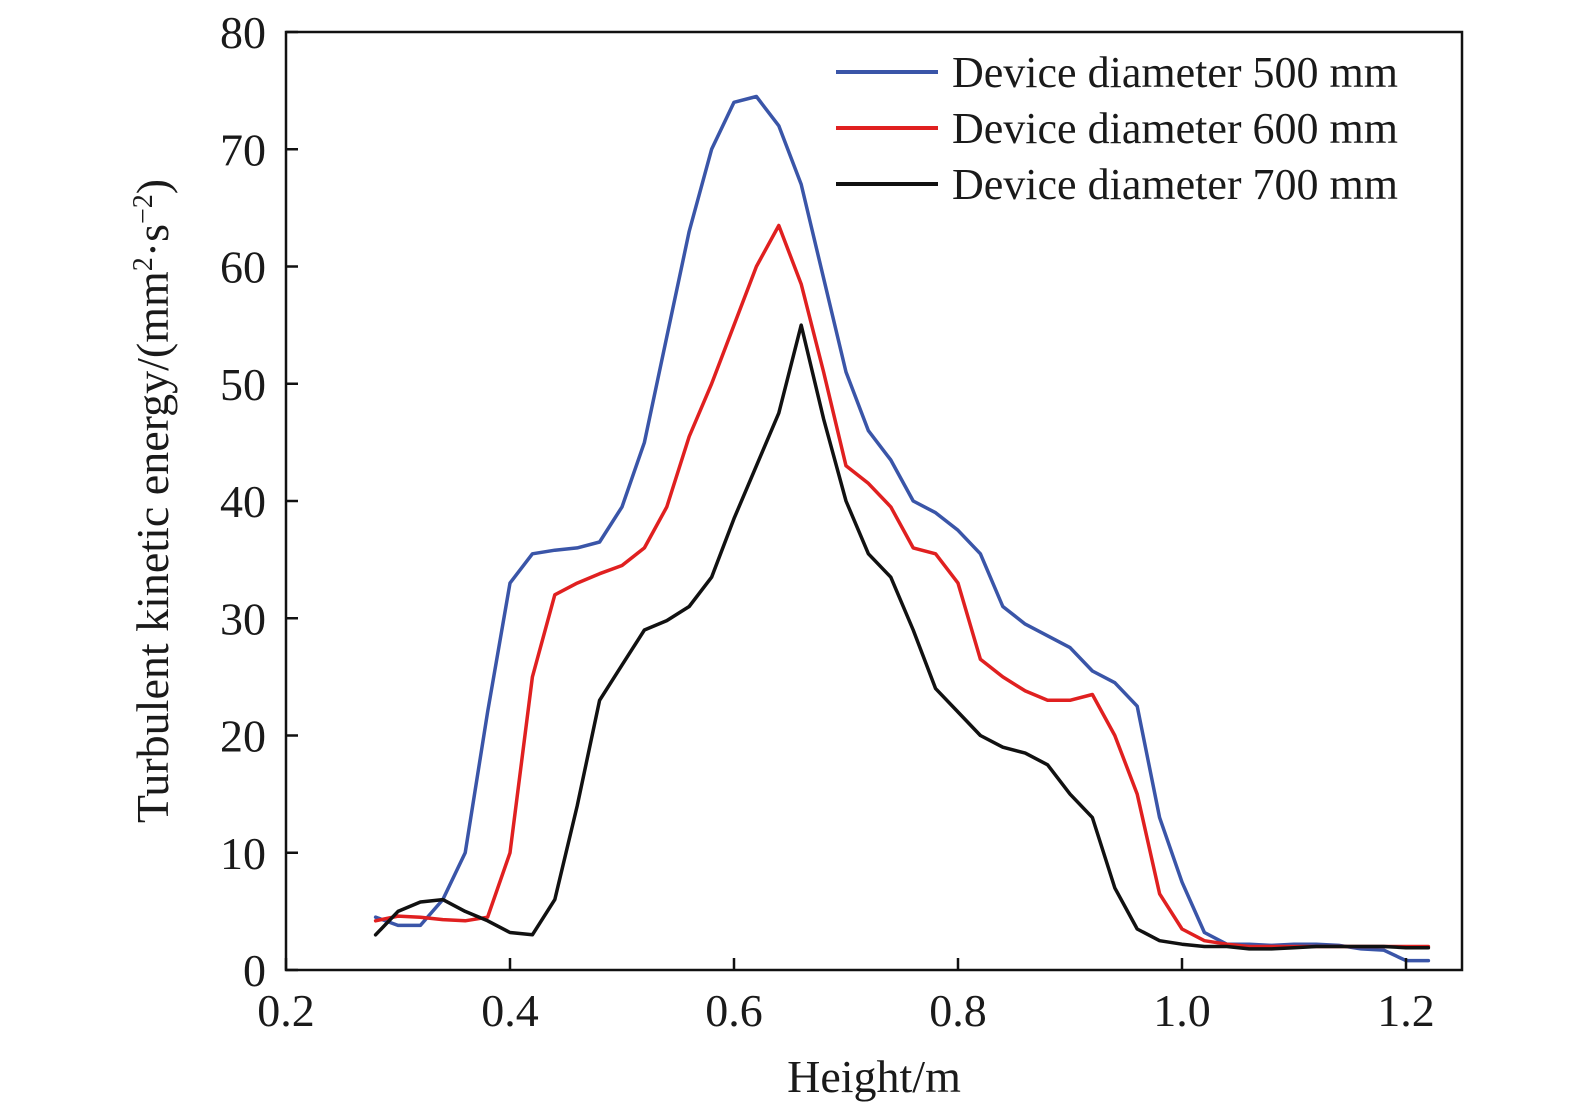  I want to click on y-tick-label: 10, so click(243, 853).